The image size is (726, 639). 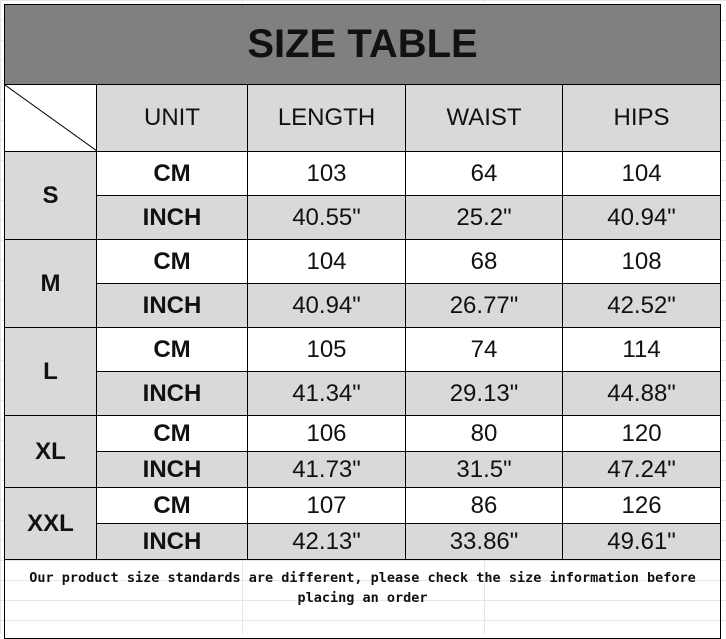 What do you see at coordinates (641, 305) in the screenshot?
I see `hips-cell: 42.52"` at bounding box center [641, 305].